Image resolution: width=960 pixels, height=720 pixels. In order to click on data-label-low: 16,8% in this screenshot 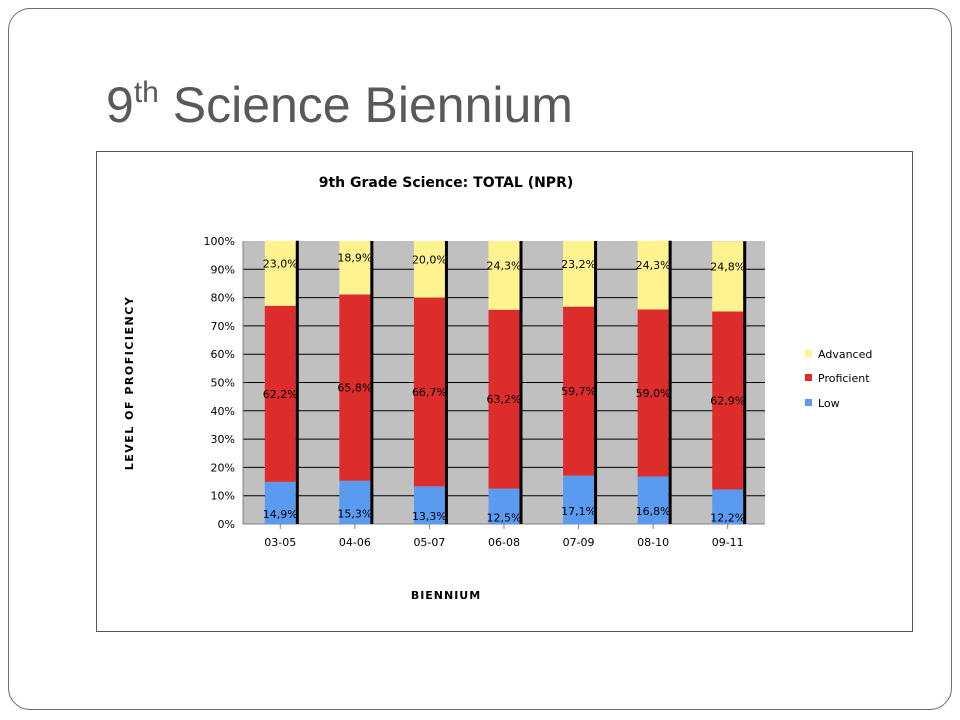, I will do `click(653, 511)`.